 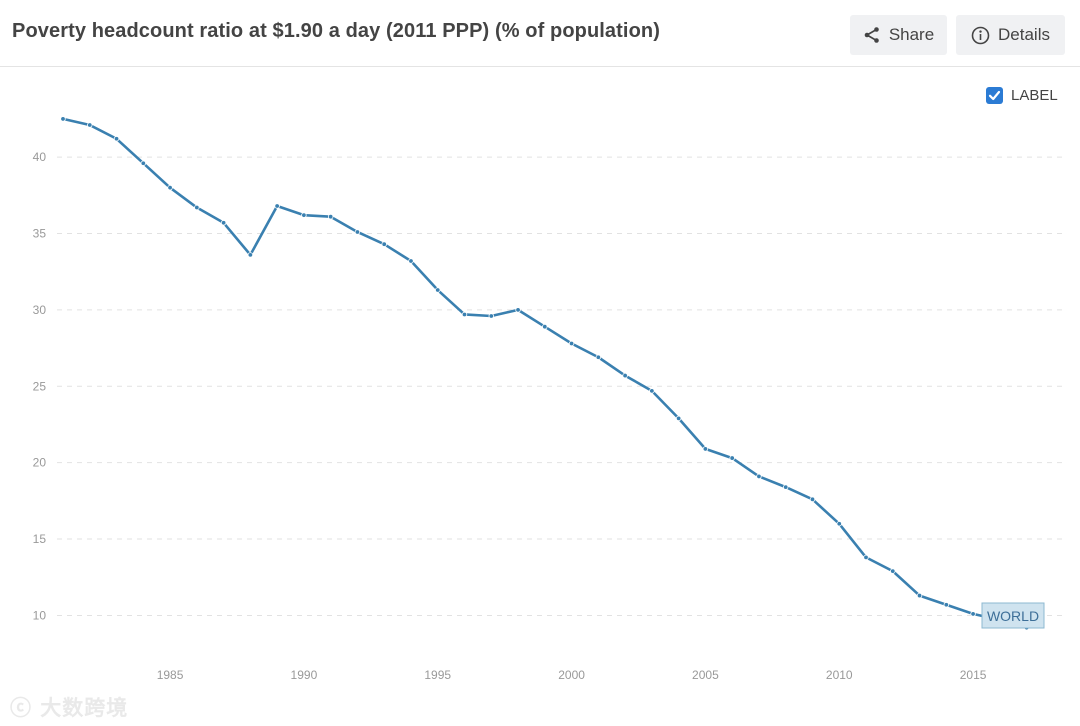 What do you see at coordinates (438, 290) in the screenshot?
I see `data-point-1995` at bounding box center [438, 290].